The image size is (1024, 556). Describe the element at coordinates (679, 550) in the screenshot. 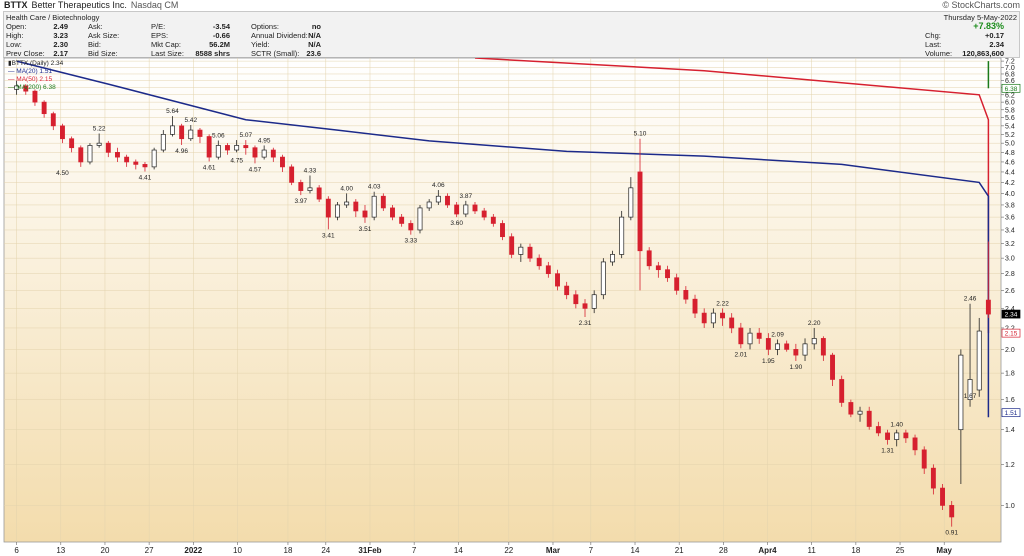

I see `x-tick-label: 21` at that location.